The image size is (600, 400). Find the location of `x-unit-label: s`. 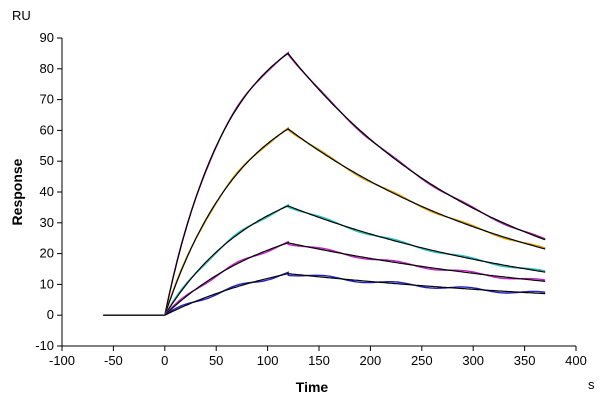

x-unit-label: s is located at coordinates (591, 384).